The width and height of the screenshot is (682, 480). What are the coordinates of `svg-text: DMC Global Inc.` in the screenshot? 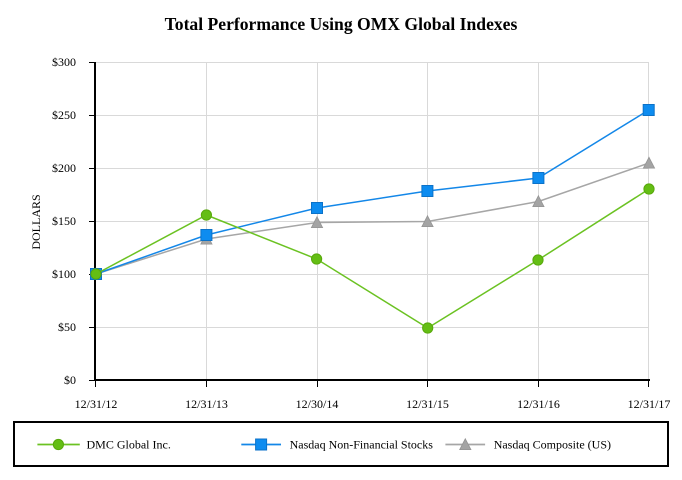 It's located at (129, 445).